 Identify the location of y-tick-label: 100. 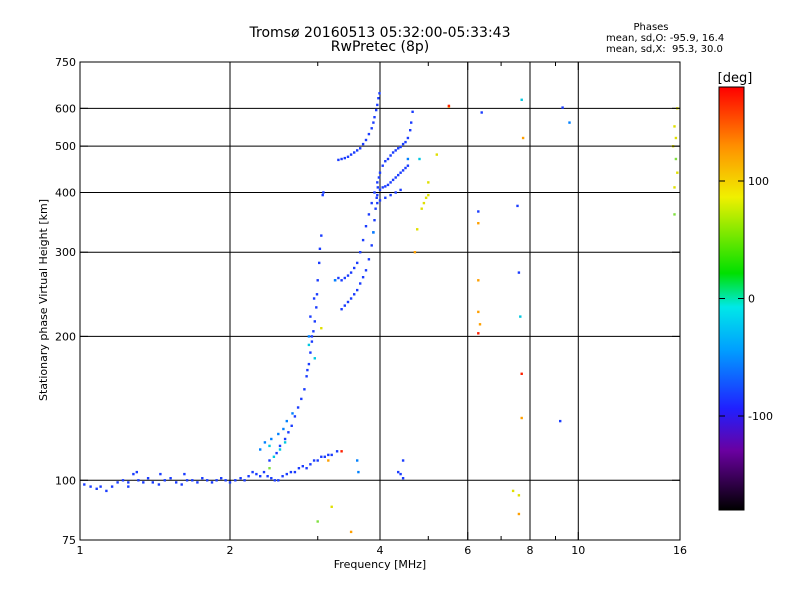
(65, 480).